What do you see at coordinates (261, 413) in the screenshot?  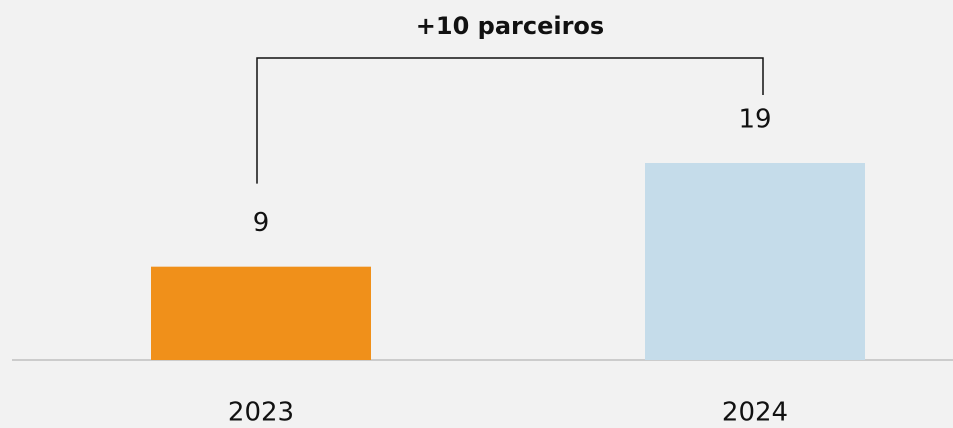 I see `x-tick-label: 2023` at bounding box center [261, 413].